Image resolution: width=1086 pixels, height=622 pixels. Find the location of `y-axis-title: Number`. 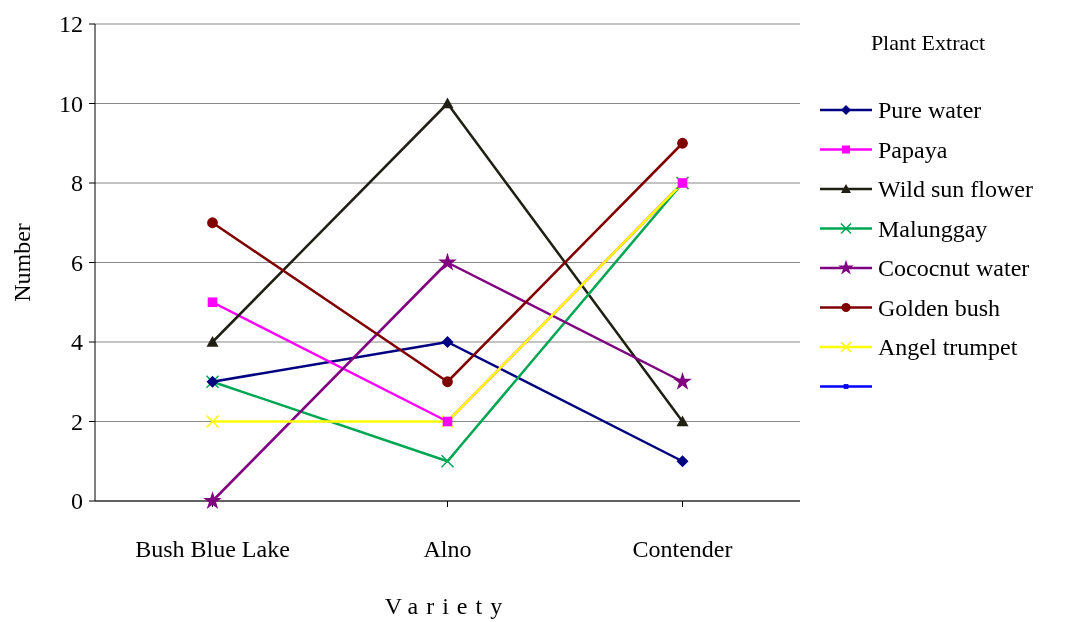

y-axis-title: Number is located at coordinates (22, 262).